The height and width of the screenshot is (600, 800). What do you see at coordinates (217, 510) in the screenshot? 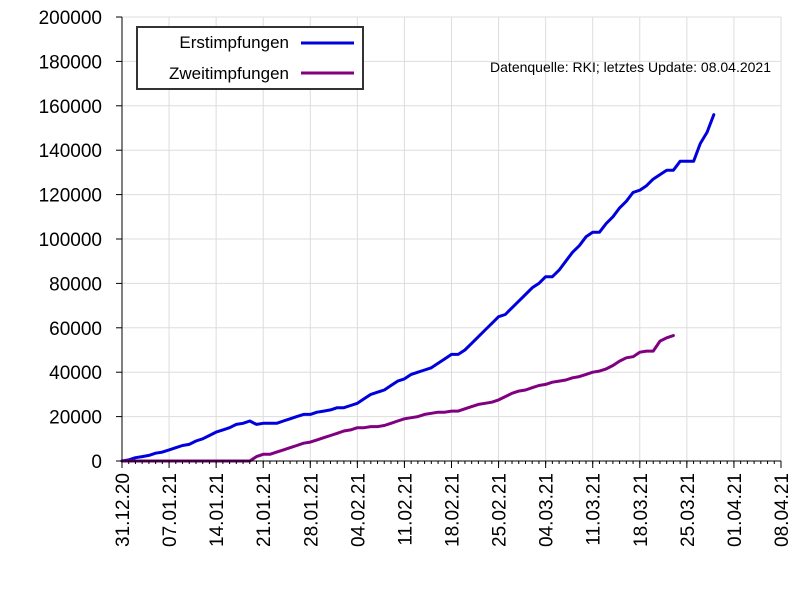
I see `x-tick-label: 14.01.21` at bounding box center [217, 510].